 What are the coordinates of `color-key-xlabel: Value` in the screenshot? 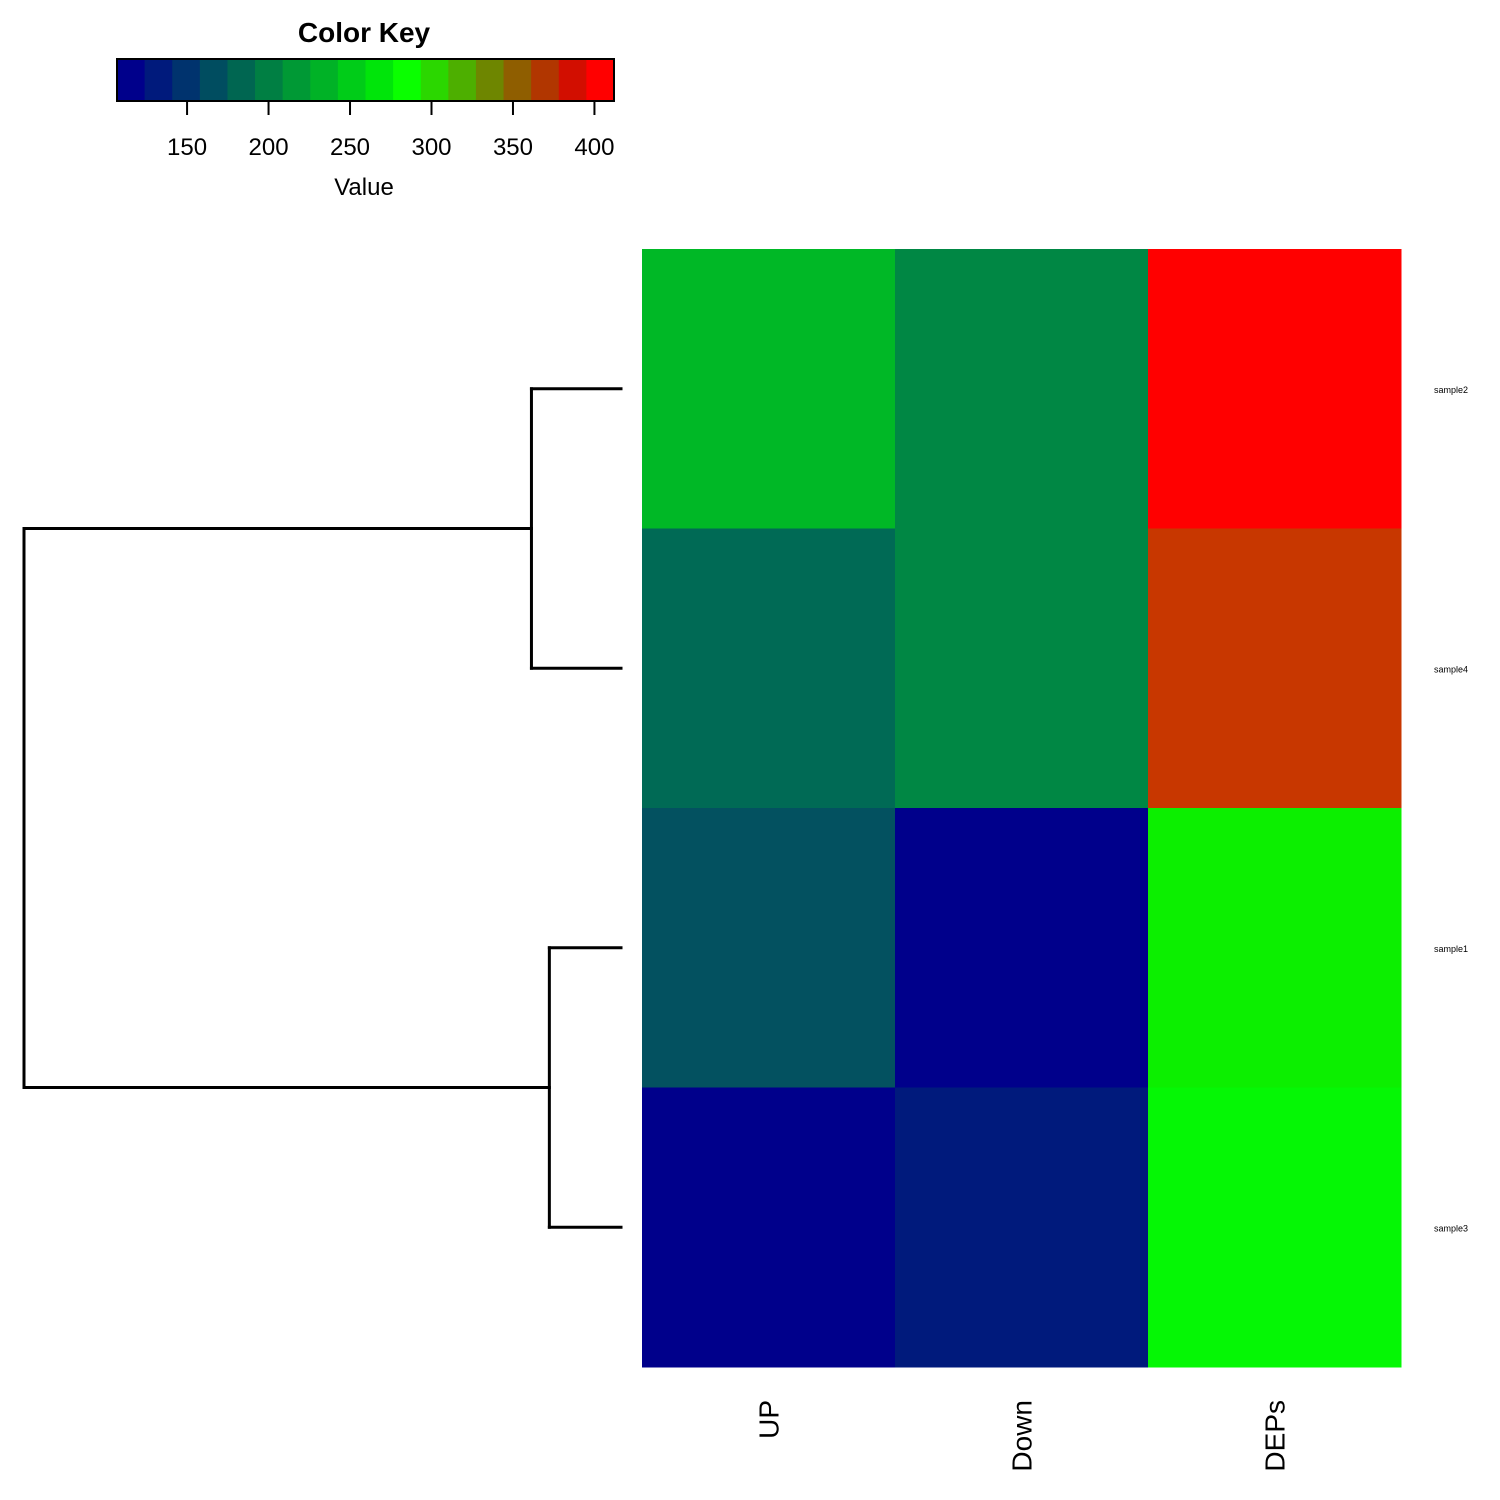 It's located at (364, 187).